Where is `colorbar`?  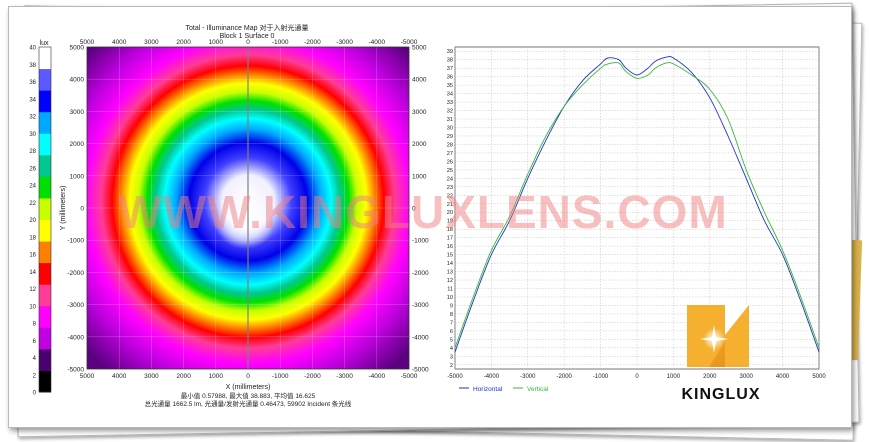 colorbar is located at coordinates (45, 219).